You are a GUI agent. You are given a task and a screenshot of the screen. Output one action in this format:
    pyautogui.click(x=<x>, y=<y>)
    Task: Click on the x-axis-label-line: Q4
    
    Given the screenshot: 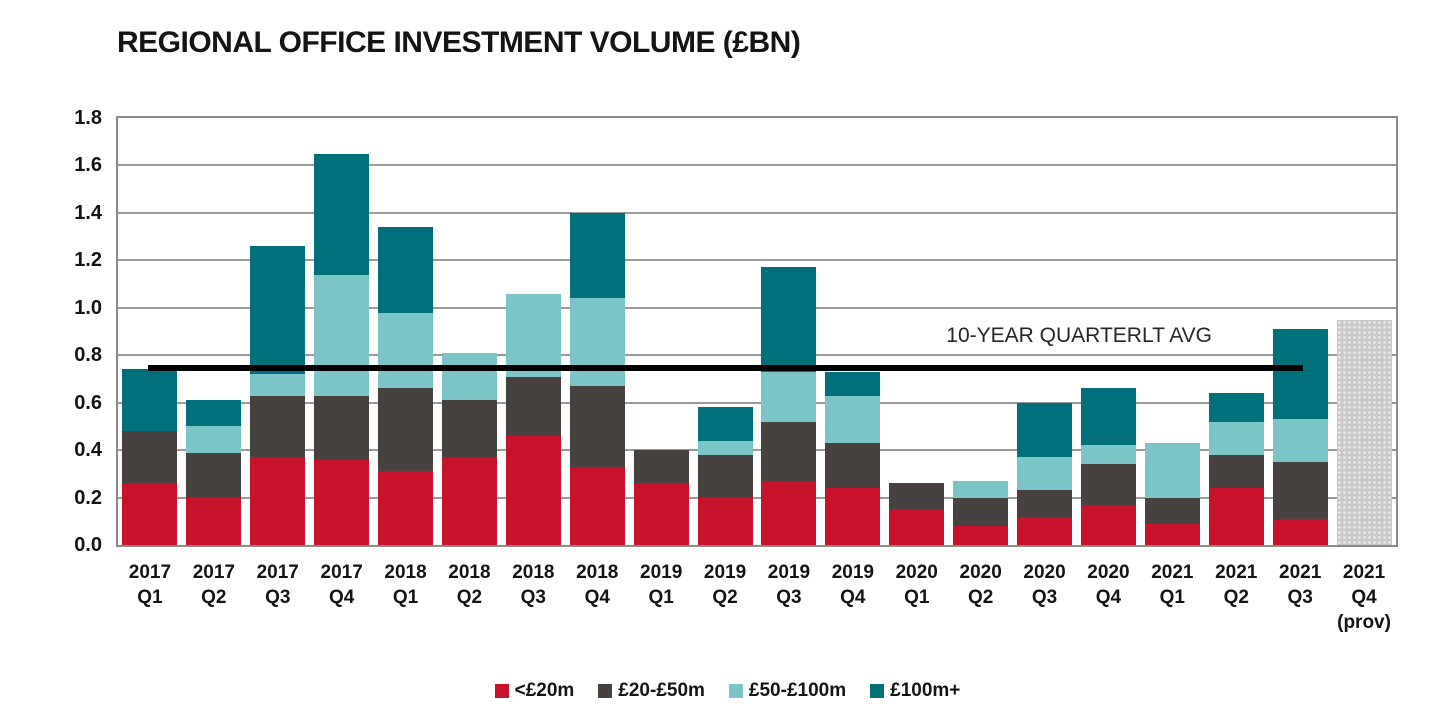 What is the action you would take?
    pyautogui.click(x=597, y=597)
    